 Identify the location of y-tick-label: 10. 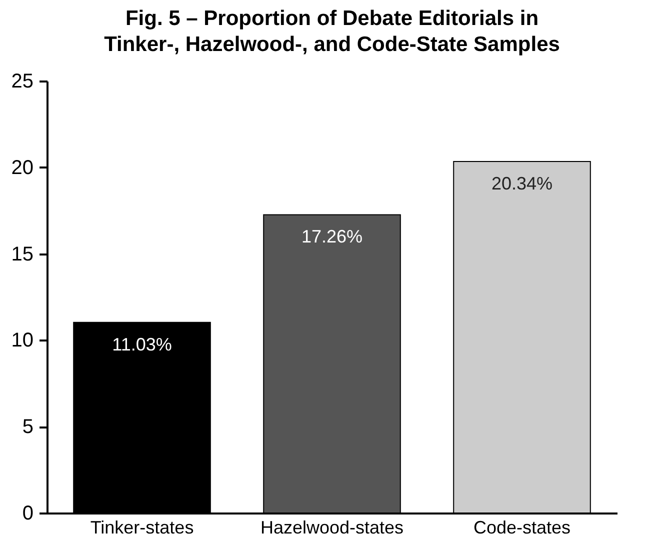
(22, 341).